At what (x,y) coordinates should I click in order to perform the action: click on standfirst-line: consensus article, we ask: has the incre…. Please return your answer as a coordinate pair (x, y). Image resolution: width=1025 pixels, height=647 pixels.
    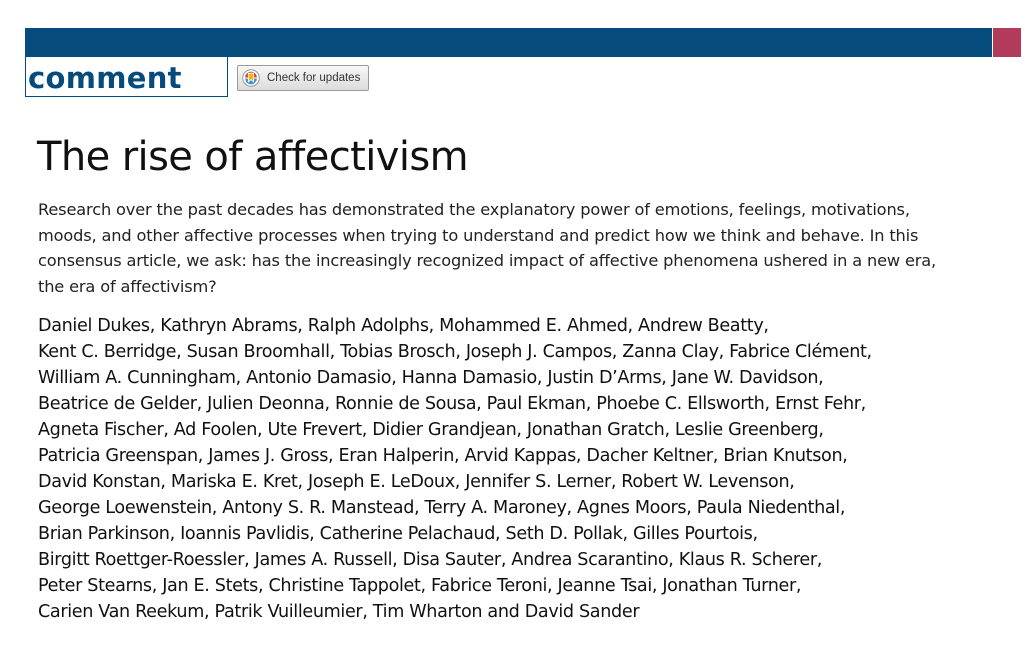
    Looking at the image, I should click on (487, 261).